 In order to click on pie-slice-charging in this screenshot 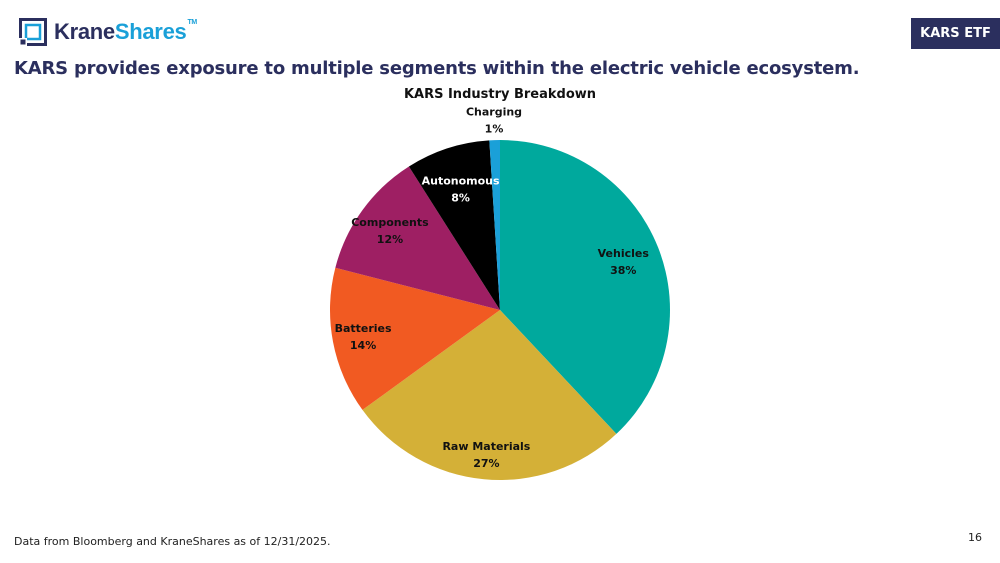, I will do `click(494, 225)`.